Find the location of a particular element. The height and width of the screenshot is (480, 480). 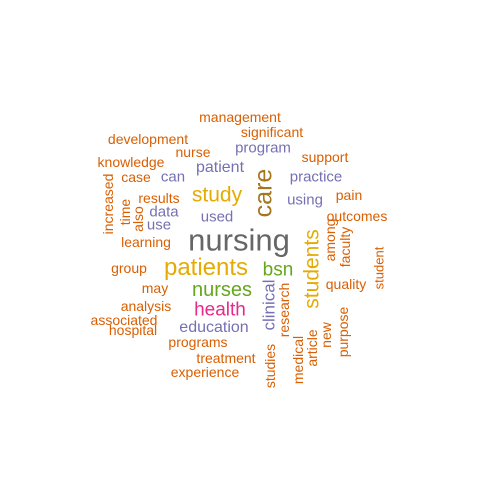

word-analysis: analysis is located at coordinates (146, 306).